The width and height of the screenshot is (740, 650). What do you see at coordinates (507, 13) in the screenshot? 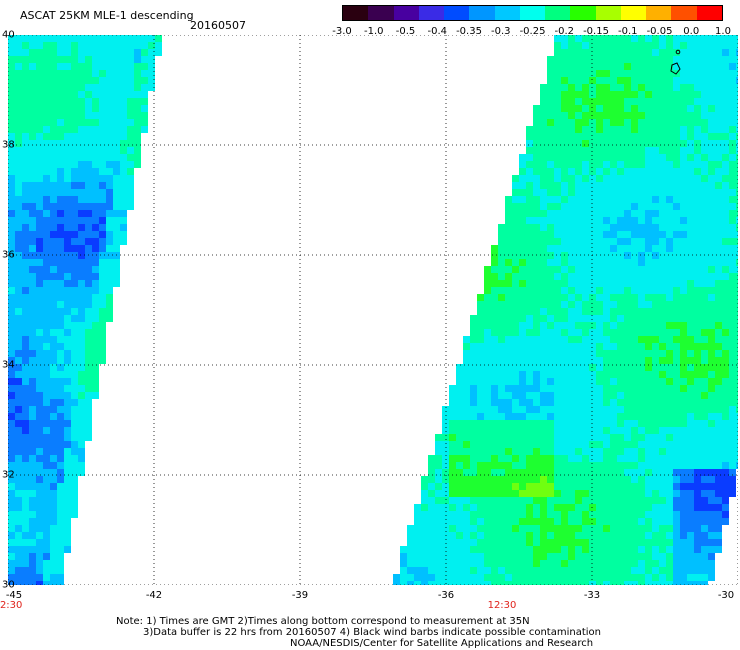
I see `colorbar-swatch` at bounding box center [507, 13].